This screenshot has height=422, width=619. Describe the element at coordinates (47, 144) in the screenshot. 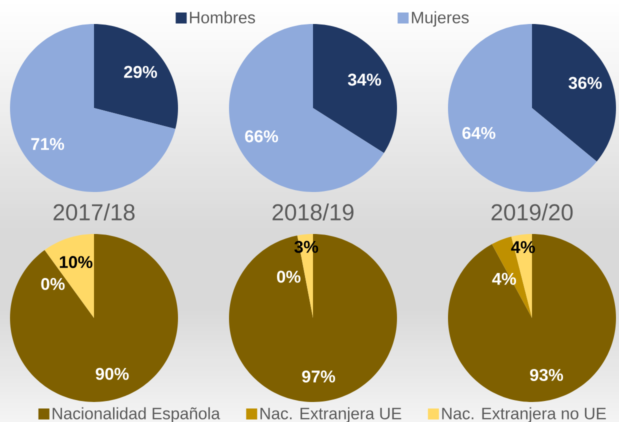

I see `data-label: 71%` at that location.